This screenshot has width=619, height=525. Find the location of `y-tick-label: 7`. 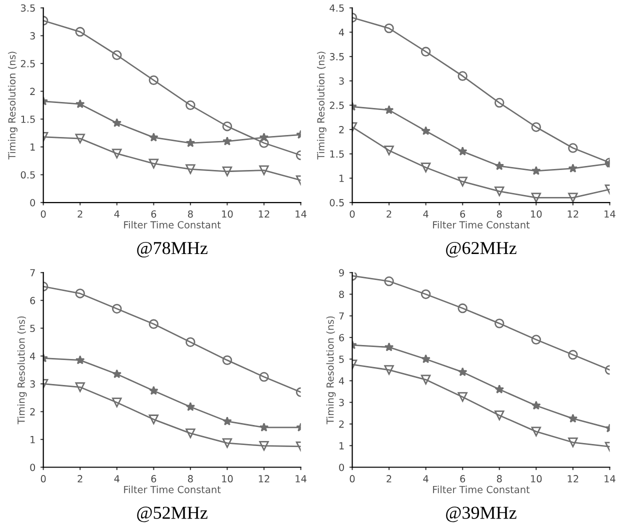

y-tick-label: 7 is located at coordinates (341, 316).